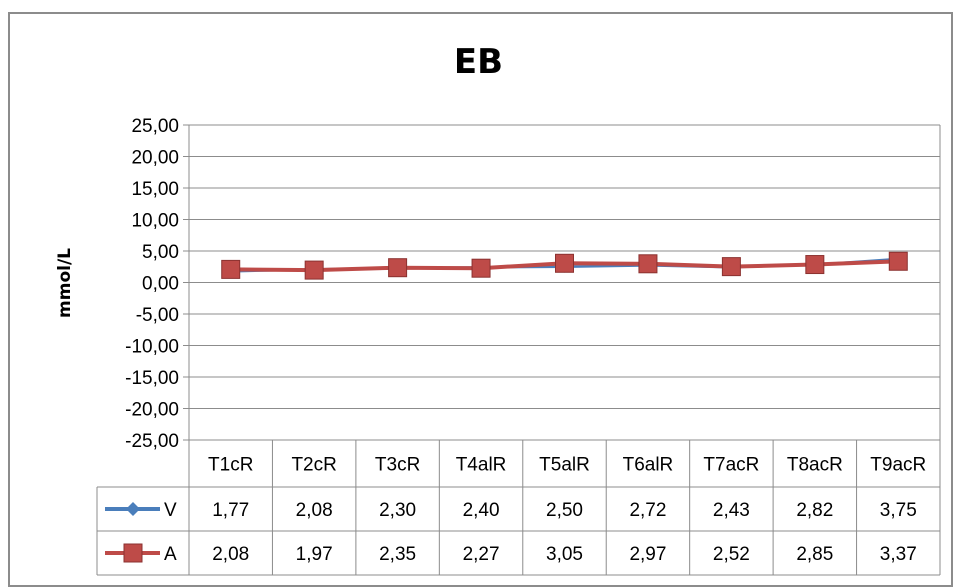  Describe the element at coordinates (647, 510) in the screenshot. I see `table-value-V: 2,72` at that location.